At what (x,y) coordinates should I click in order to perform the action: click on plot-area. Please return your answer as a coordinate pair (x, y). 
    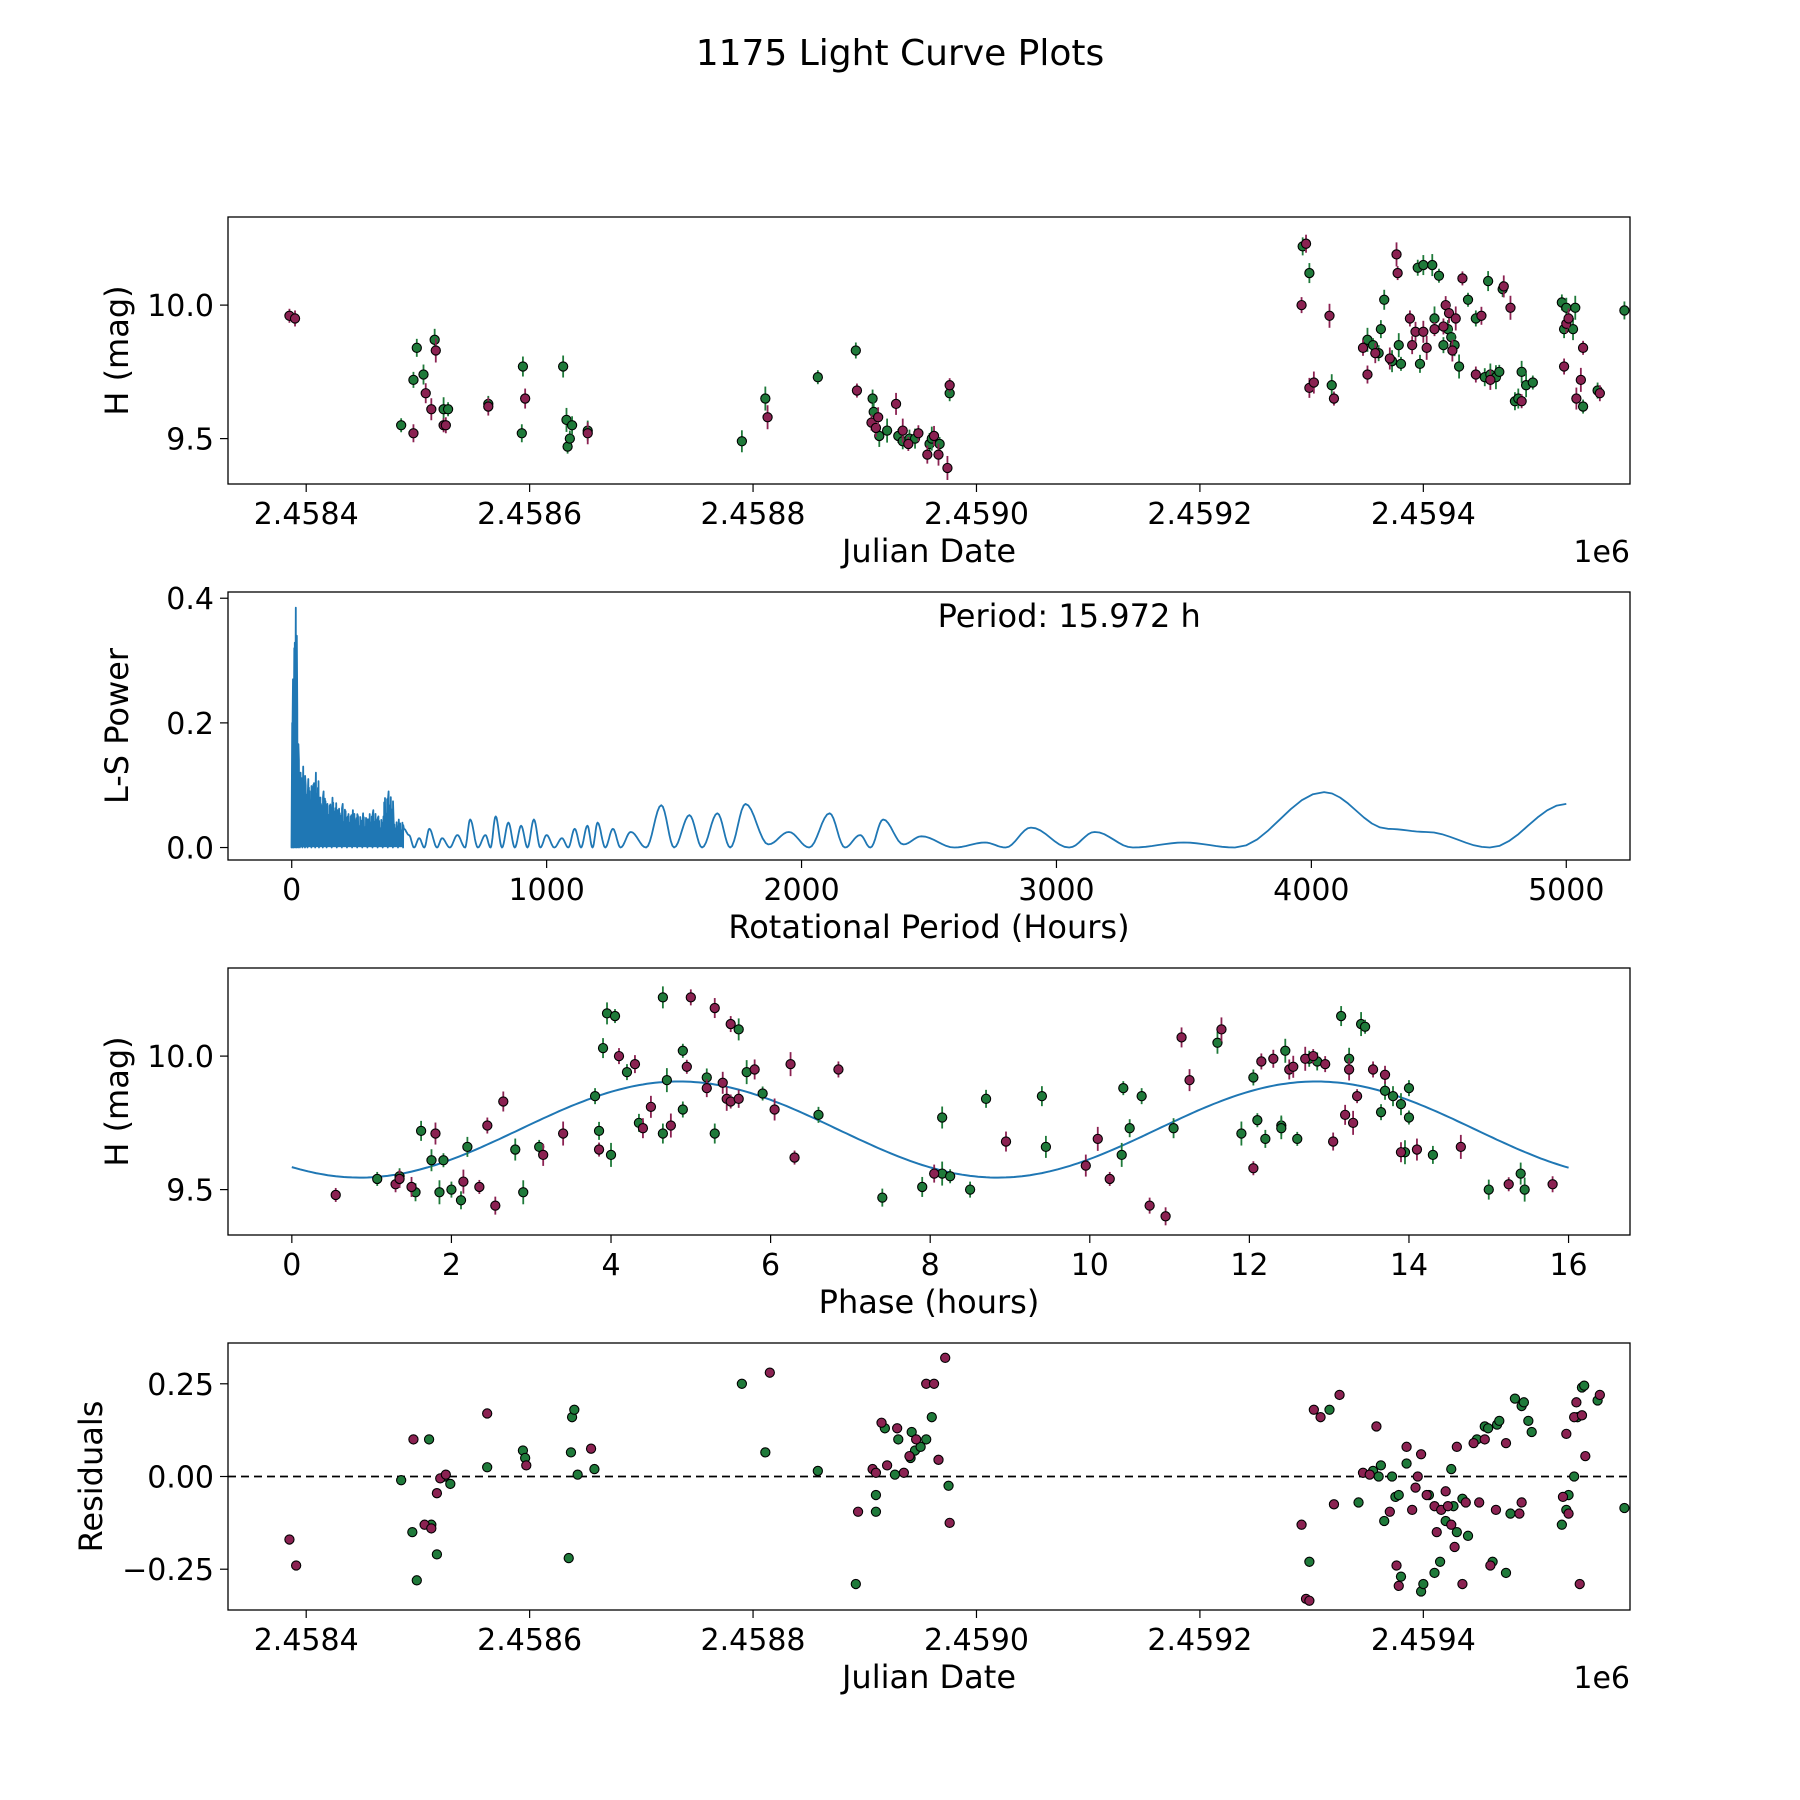
    Looking at the image, I should click on (930, 1106).